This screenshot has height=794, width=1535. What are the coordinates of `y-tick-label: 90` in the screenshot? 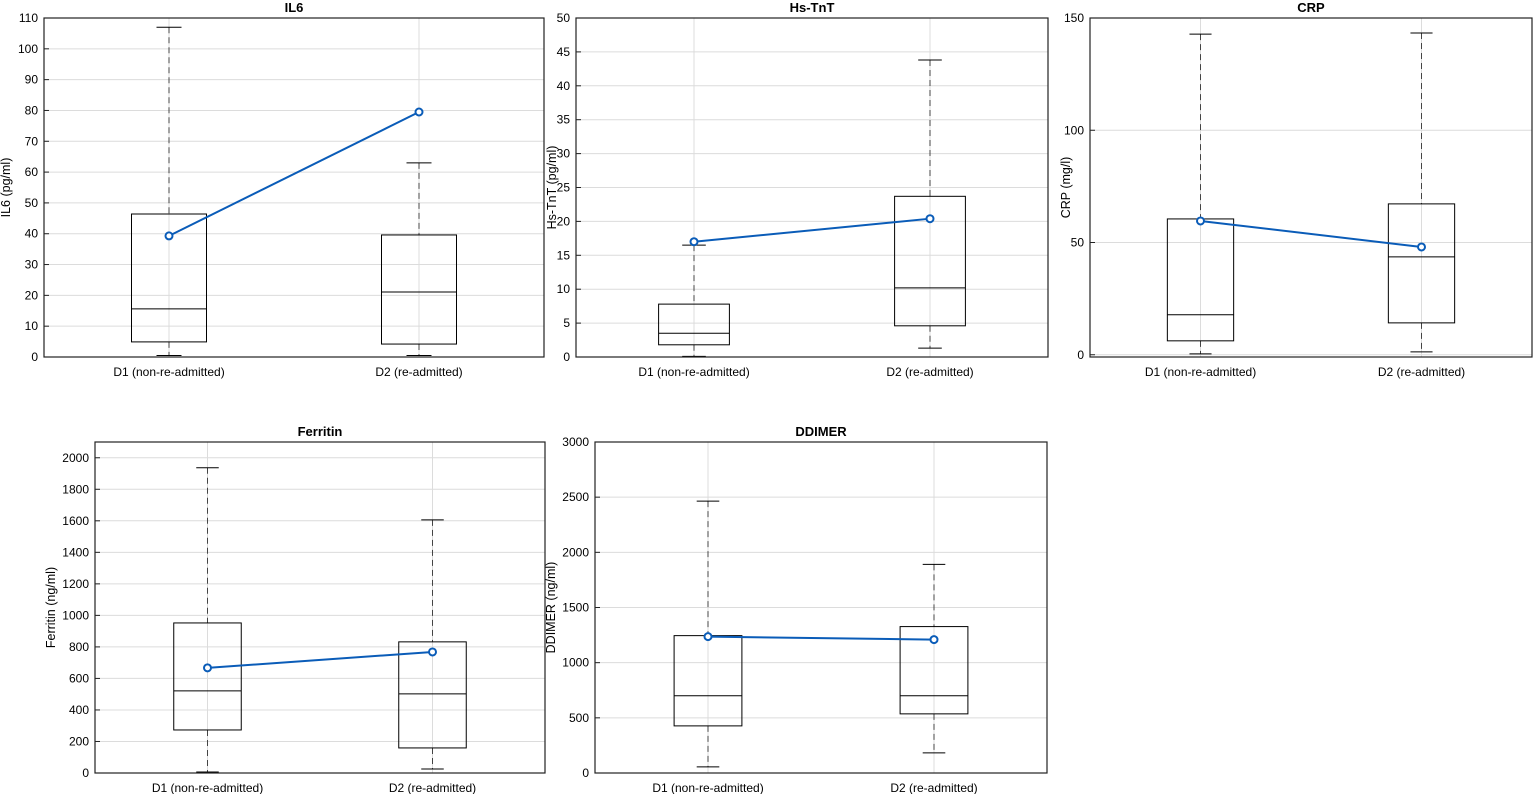 It's located at (32, 80).